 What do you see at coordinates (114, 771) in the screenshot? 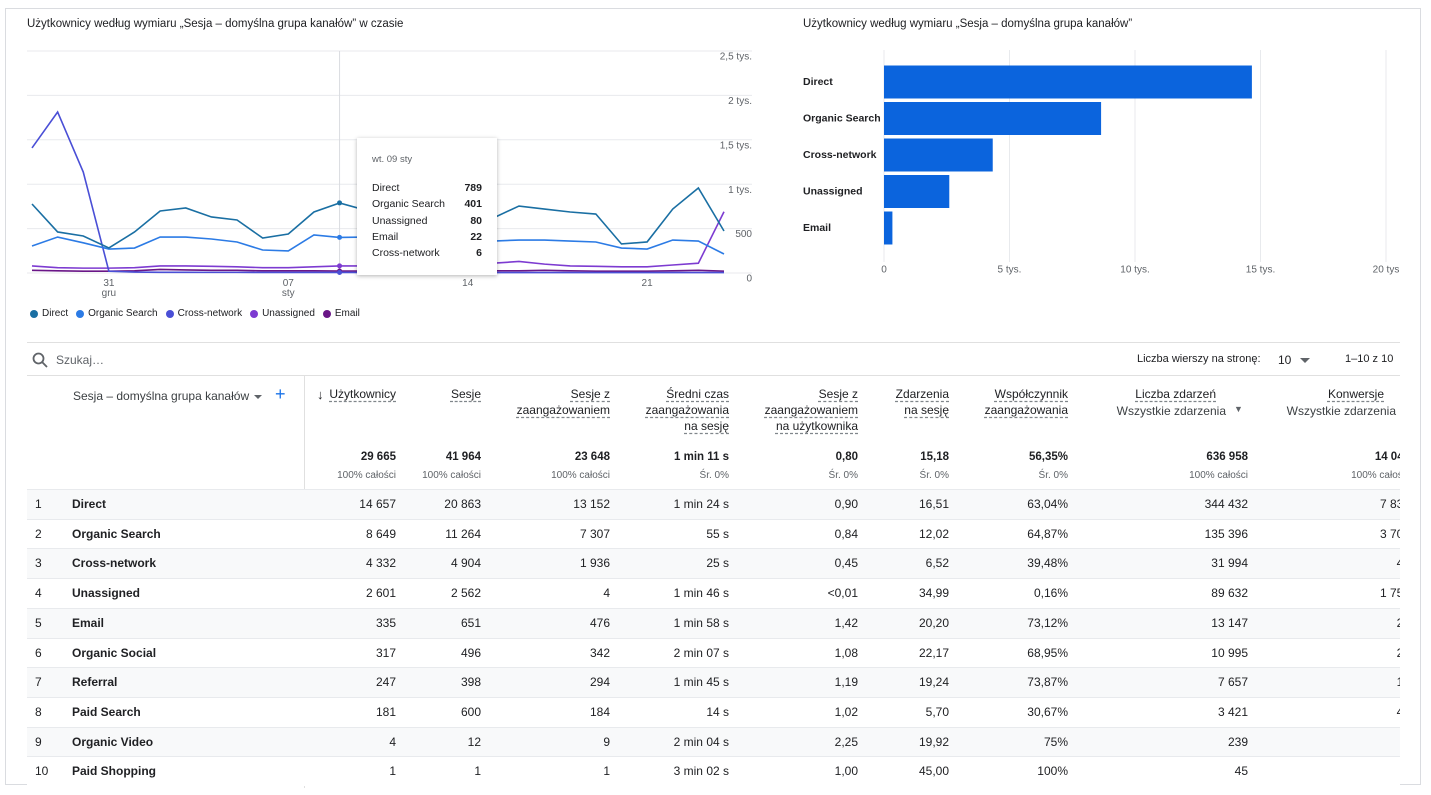
I see `row-name: Paid Shopping` at bounding box center [114, 771].